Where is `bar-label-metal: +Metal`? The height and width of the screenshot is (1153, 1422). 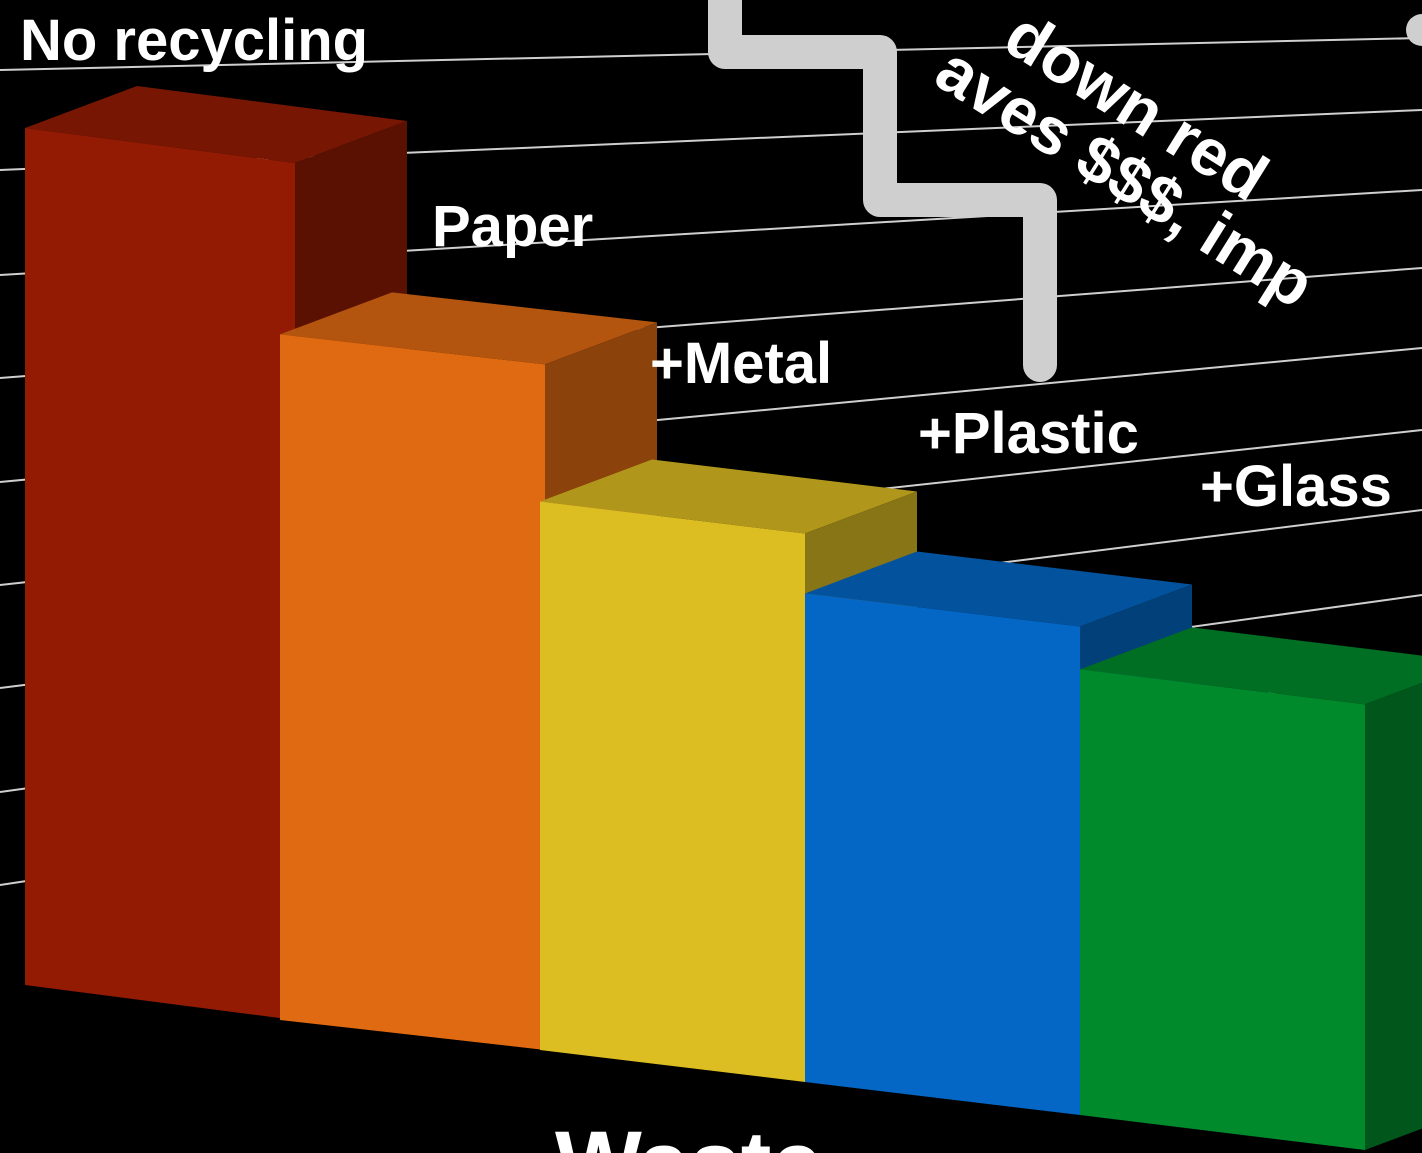
bar-label-metal: +Metal is located at coordinates (741, 363).